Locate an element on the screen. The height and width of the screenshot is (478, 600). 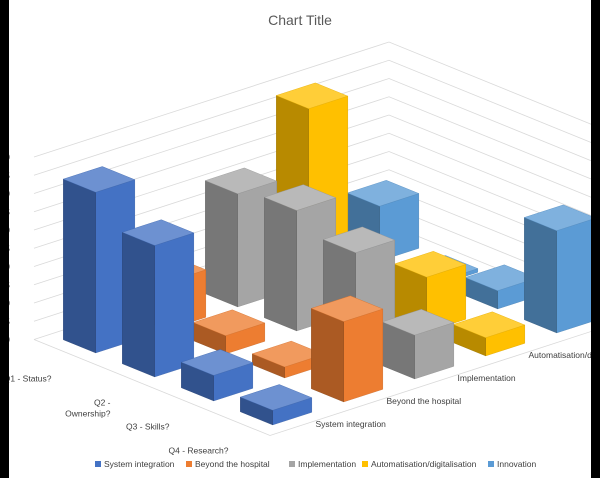
legend-label: Implementation is located at coordinates (327, 464).